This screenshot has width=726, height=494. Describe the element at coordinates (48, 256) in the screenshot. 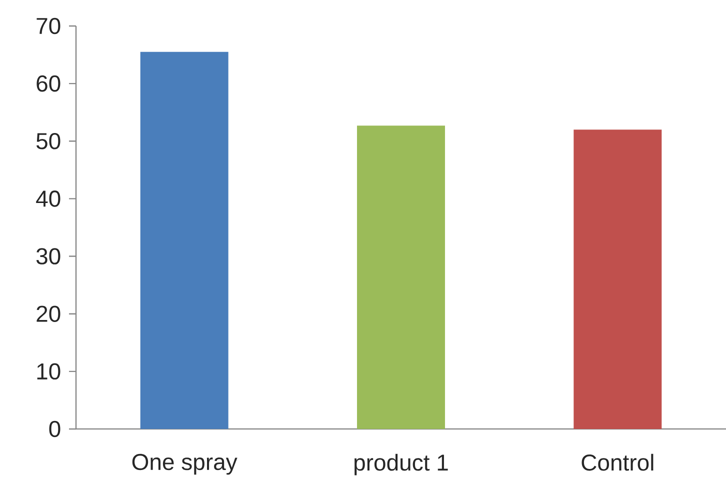

I see `y-tick-label: 30` at that location.